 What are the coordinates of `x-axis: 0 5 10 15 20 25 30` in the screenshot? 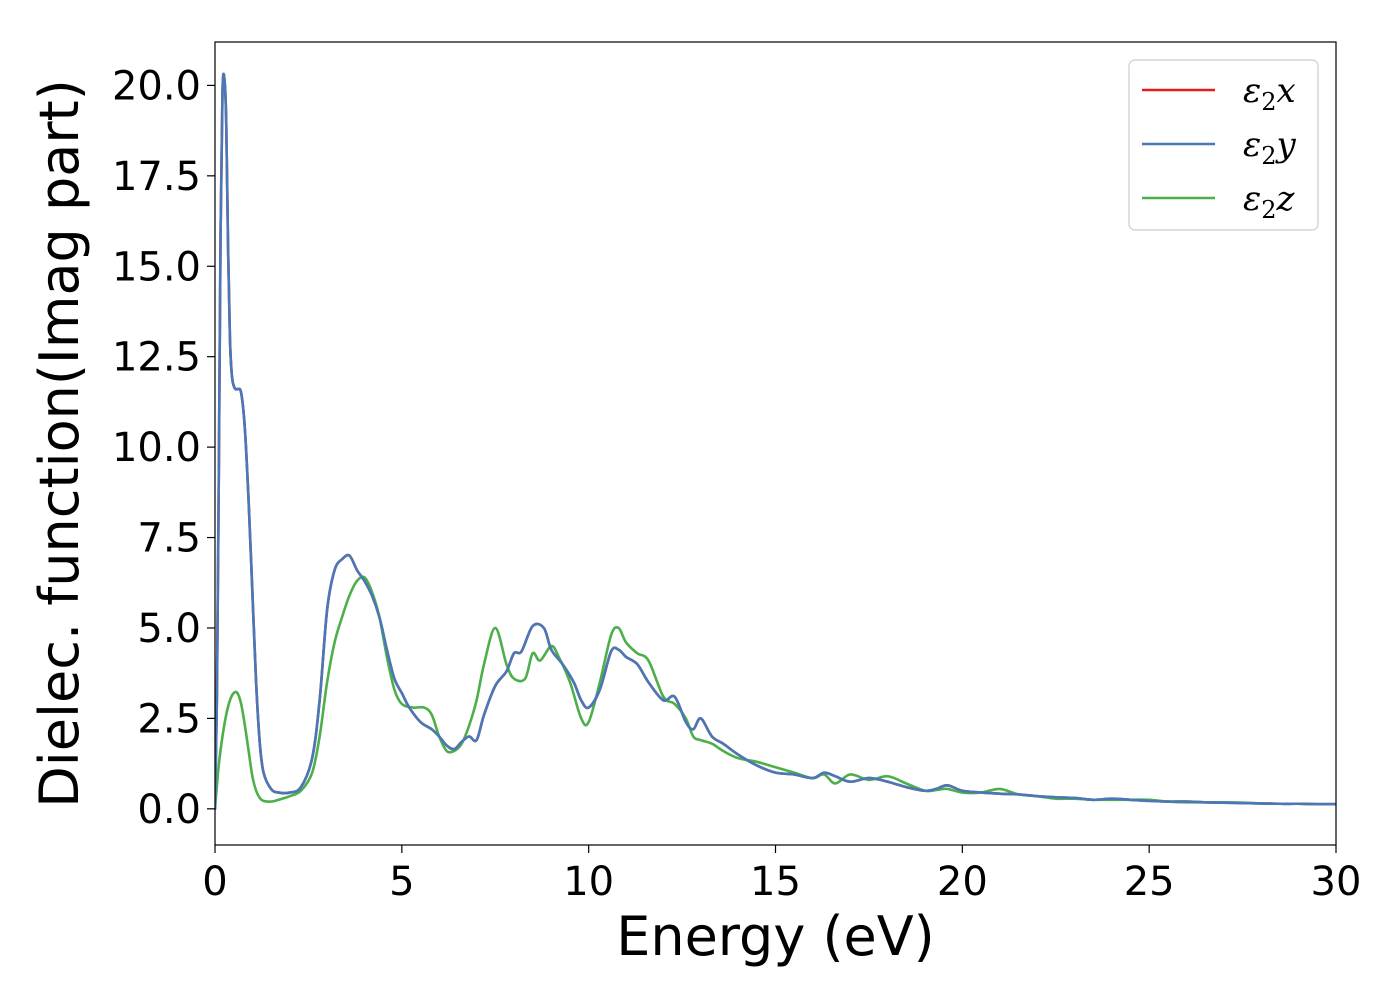 It's located at (781, 875).